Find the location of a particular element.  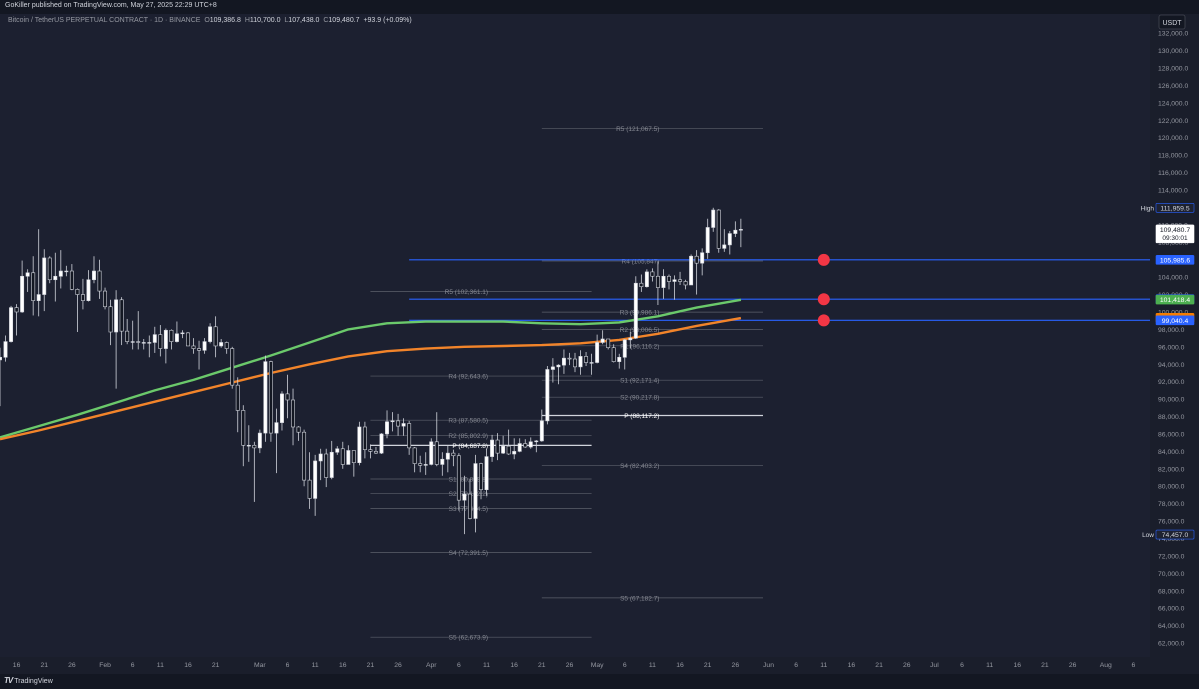

x-tick-label: Aug is located at coordinates (1106, 665).